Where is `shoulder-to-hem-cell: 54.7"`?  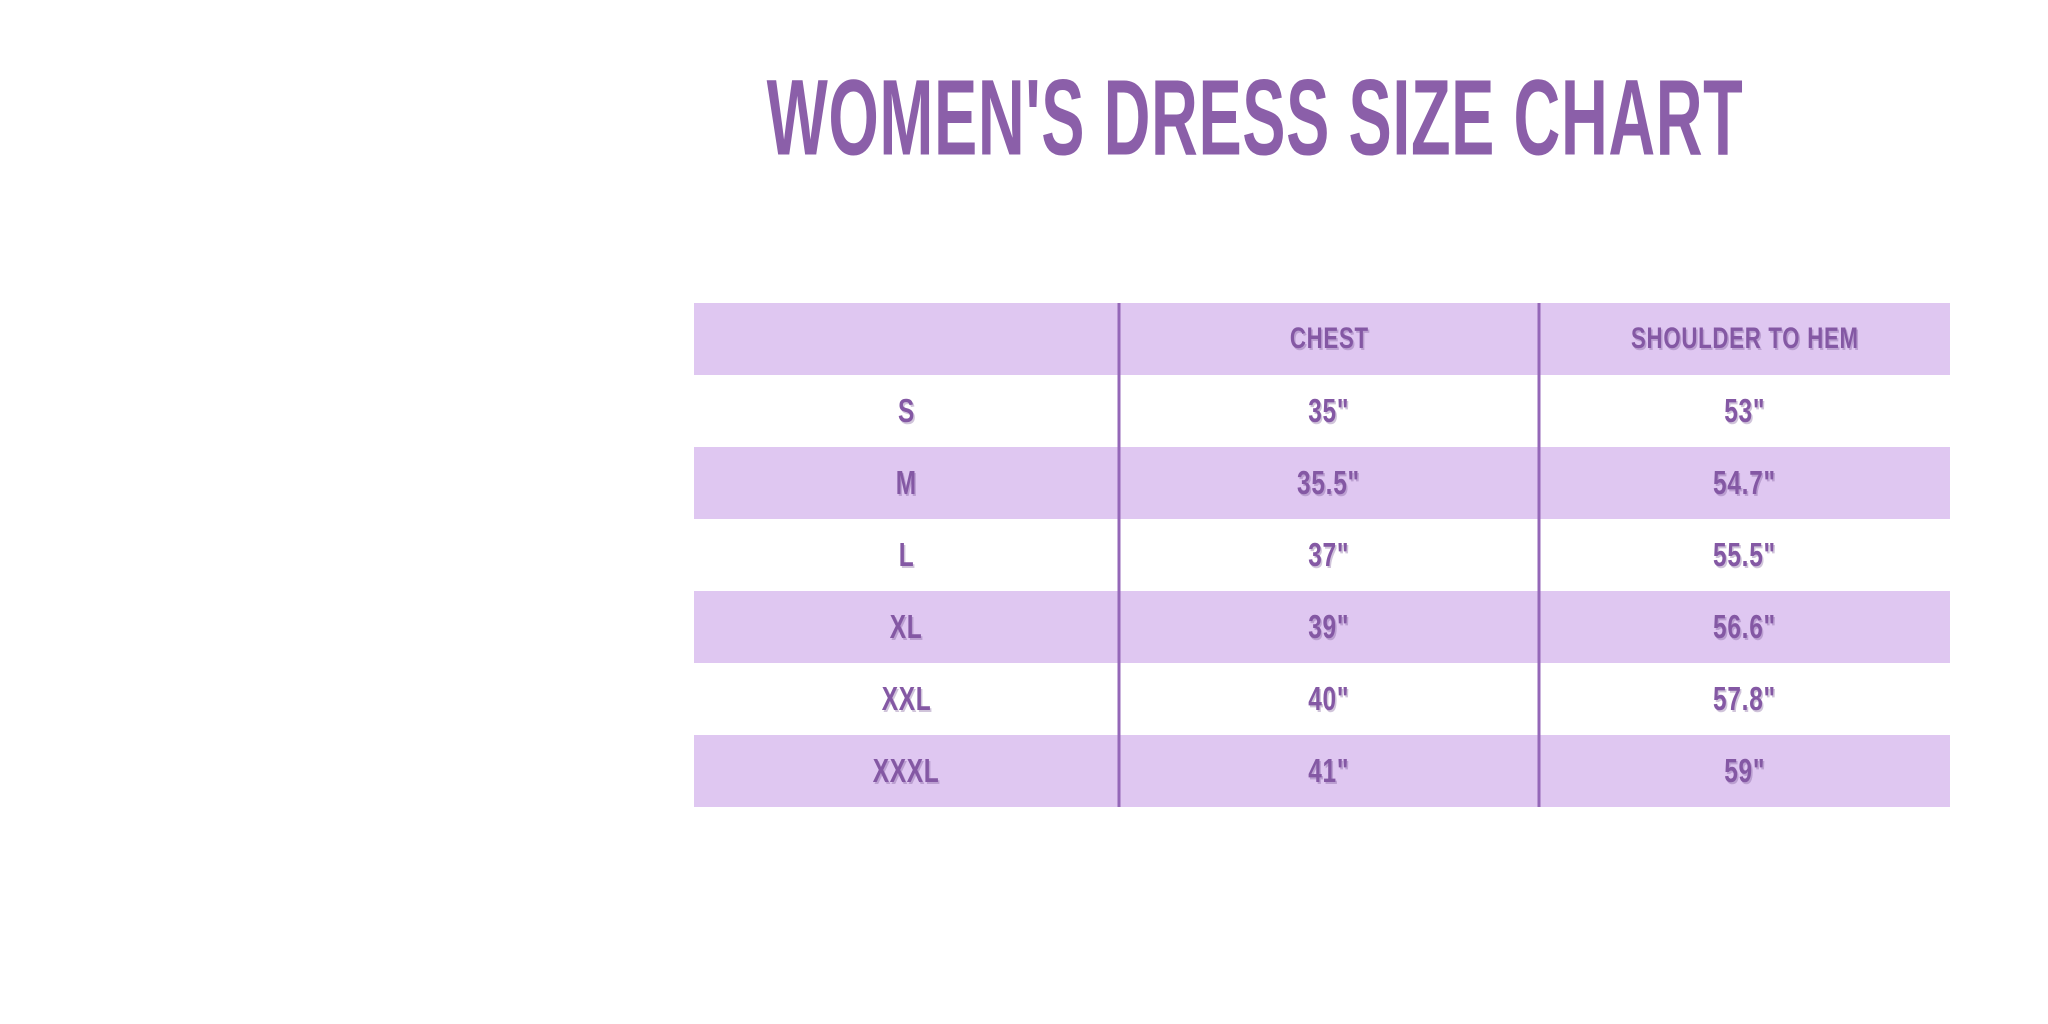
shoulder-to-hem-cell: 54.7" is located at coordinates (1744, 483).